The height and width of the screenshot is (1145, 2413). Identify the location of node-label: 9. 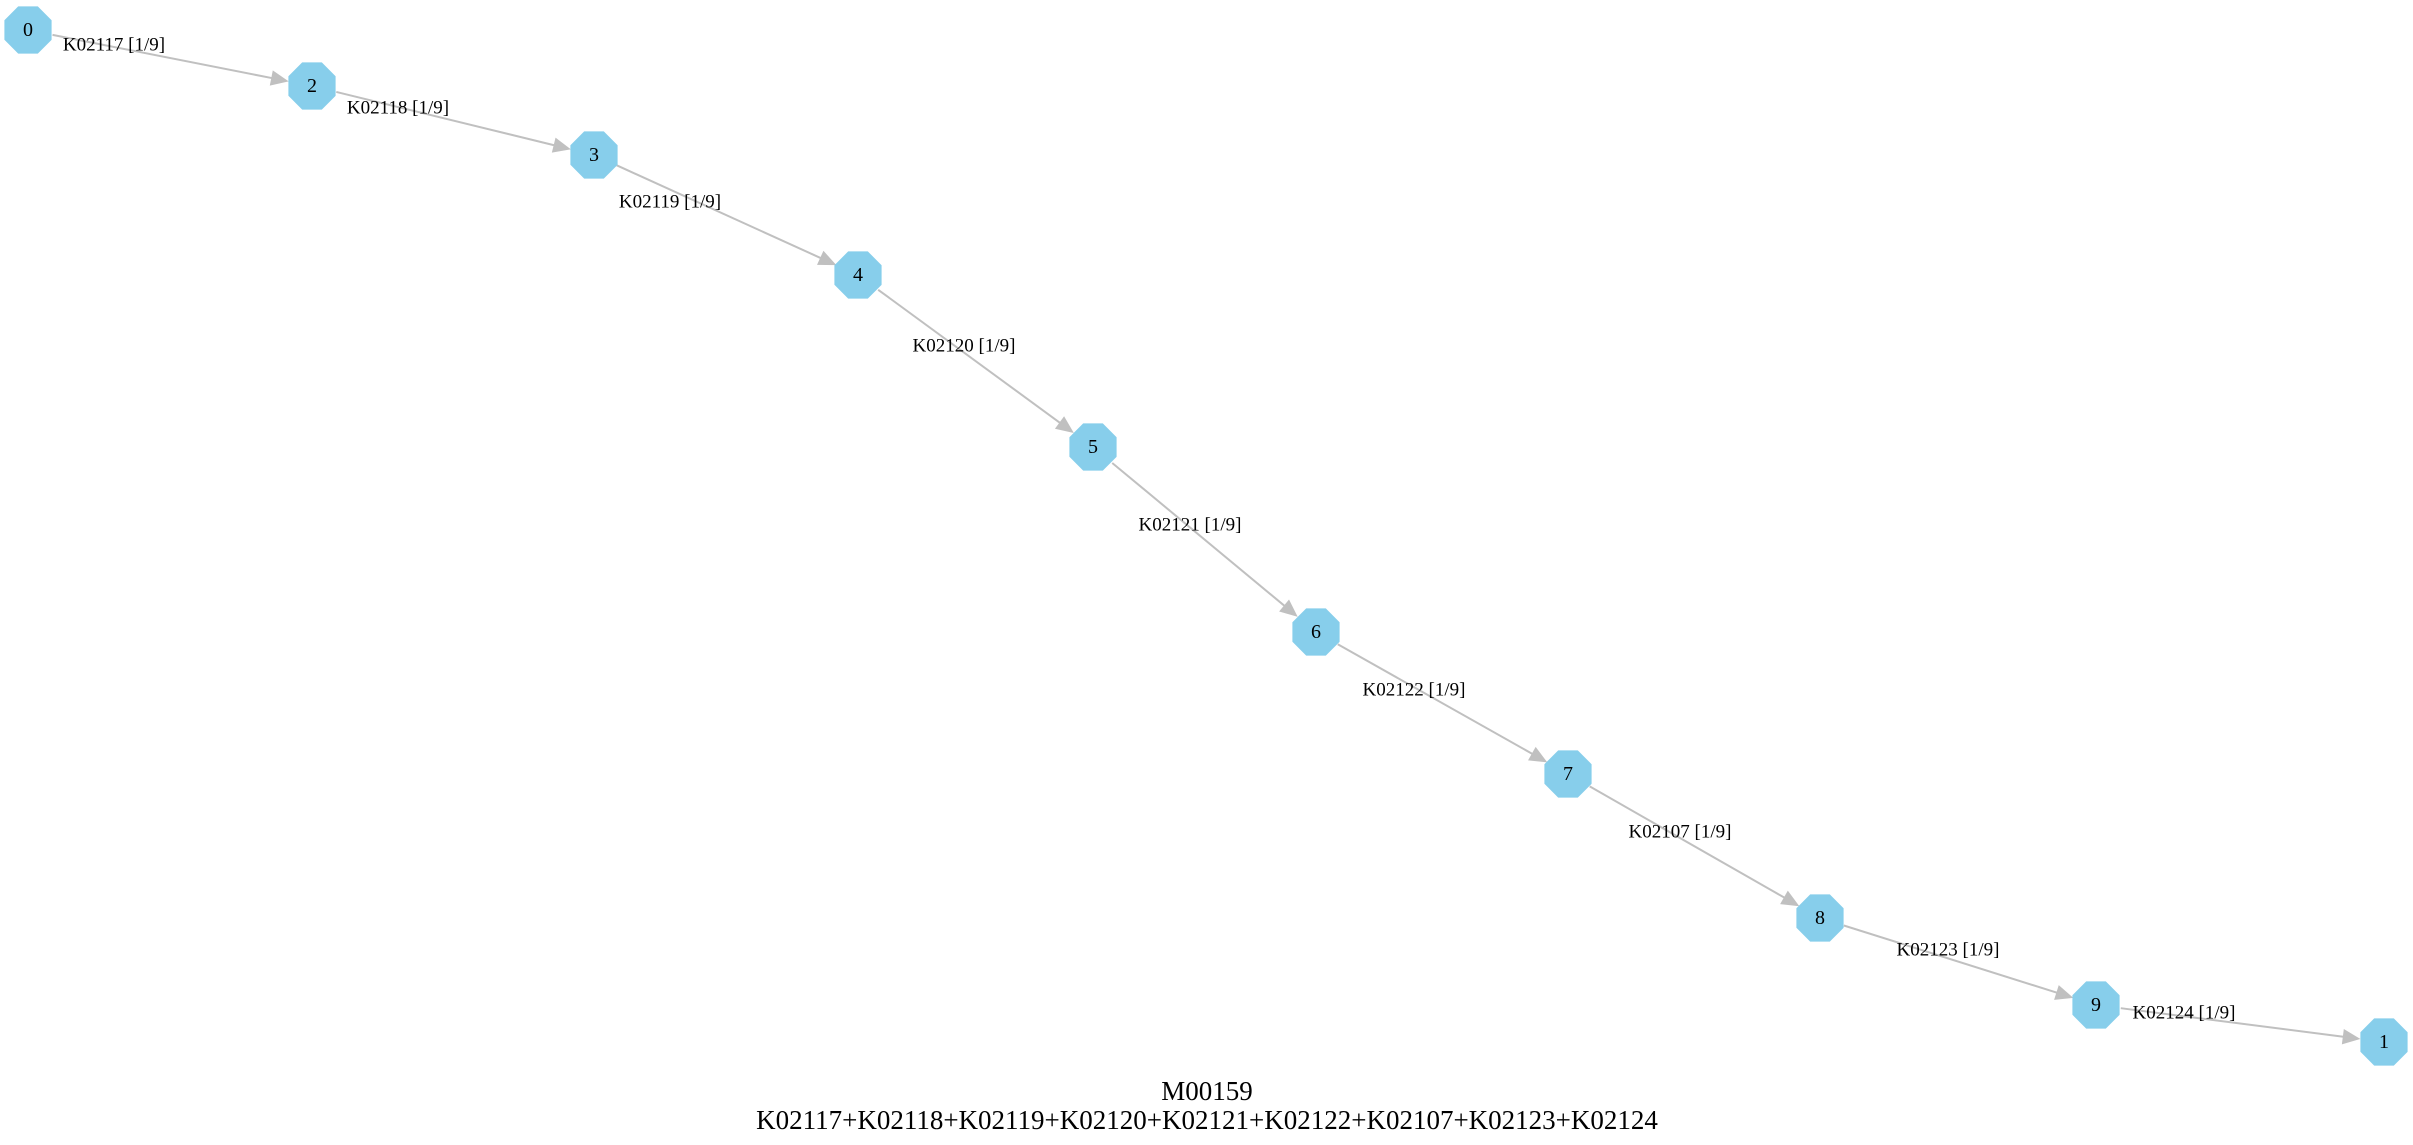
(2096, 1005).